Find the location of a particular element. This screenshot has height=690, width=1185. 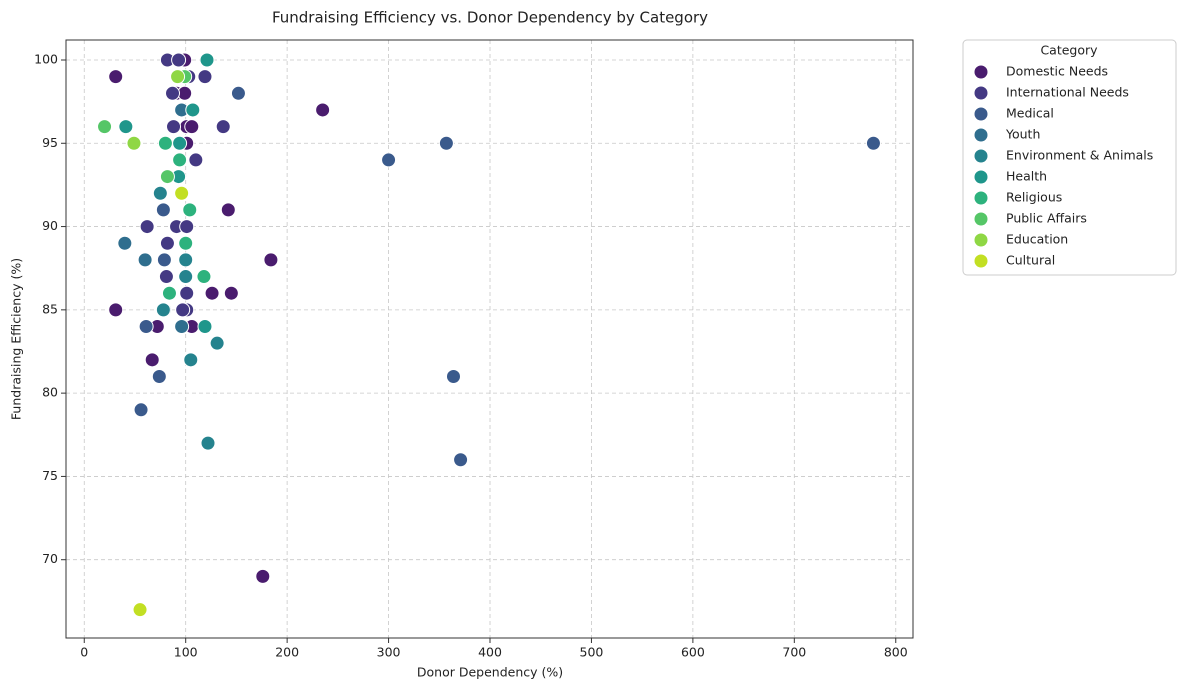

x-tick-label: 300 is located at coordinates (389, 652).